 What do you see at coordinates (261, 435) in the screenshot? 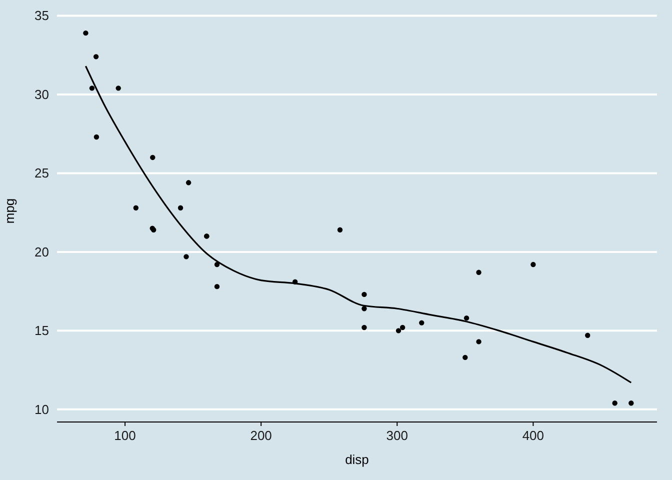
I see `x-tick-label: 200` at bounding box center [261, 435].